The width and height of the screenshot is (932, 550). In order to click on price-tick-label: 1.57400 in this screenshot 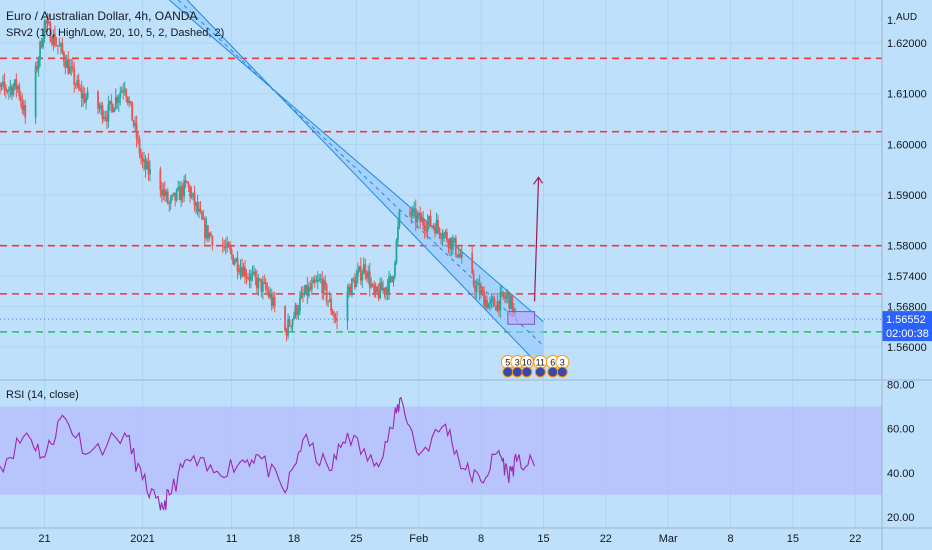, I will do `click(907, 277)`.